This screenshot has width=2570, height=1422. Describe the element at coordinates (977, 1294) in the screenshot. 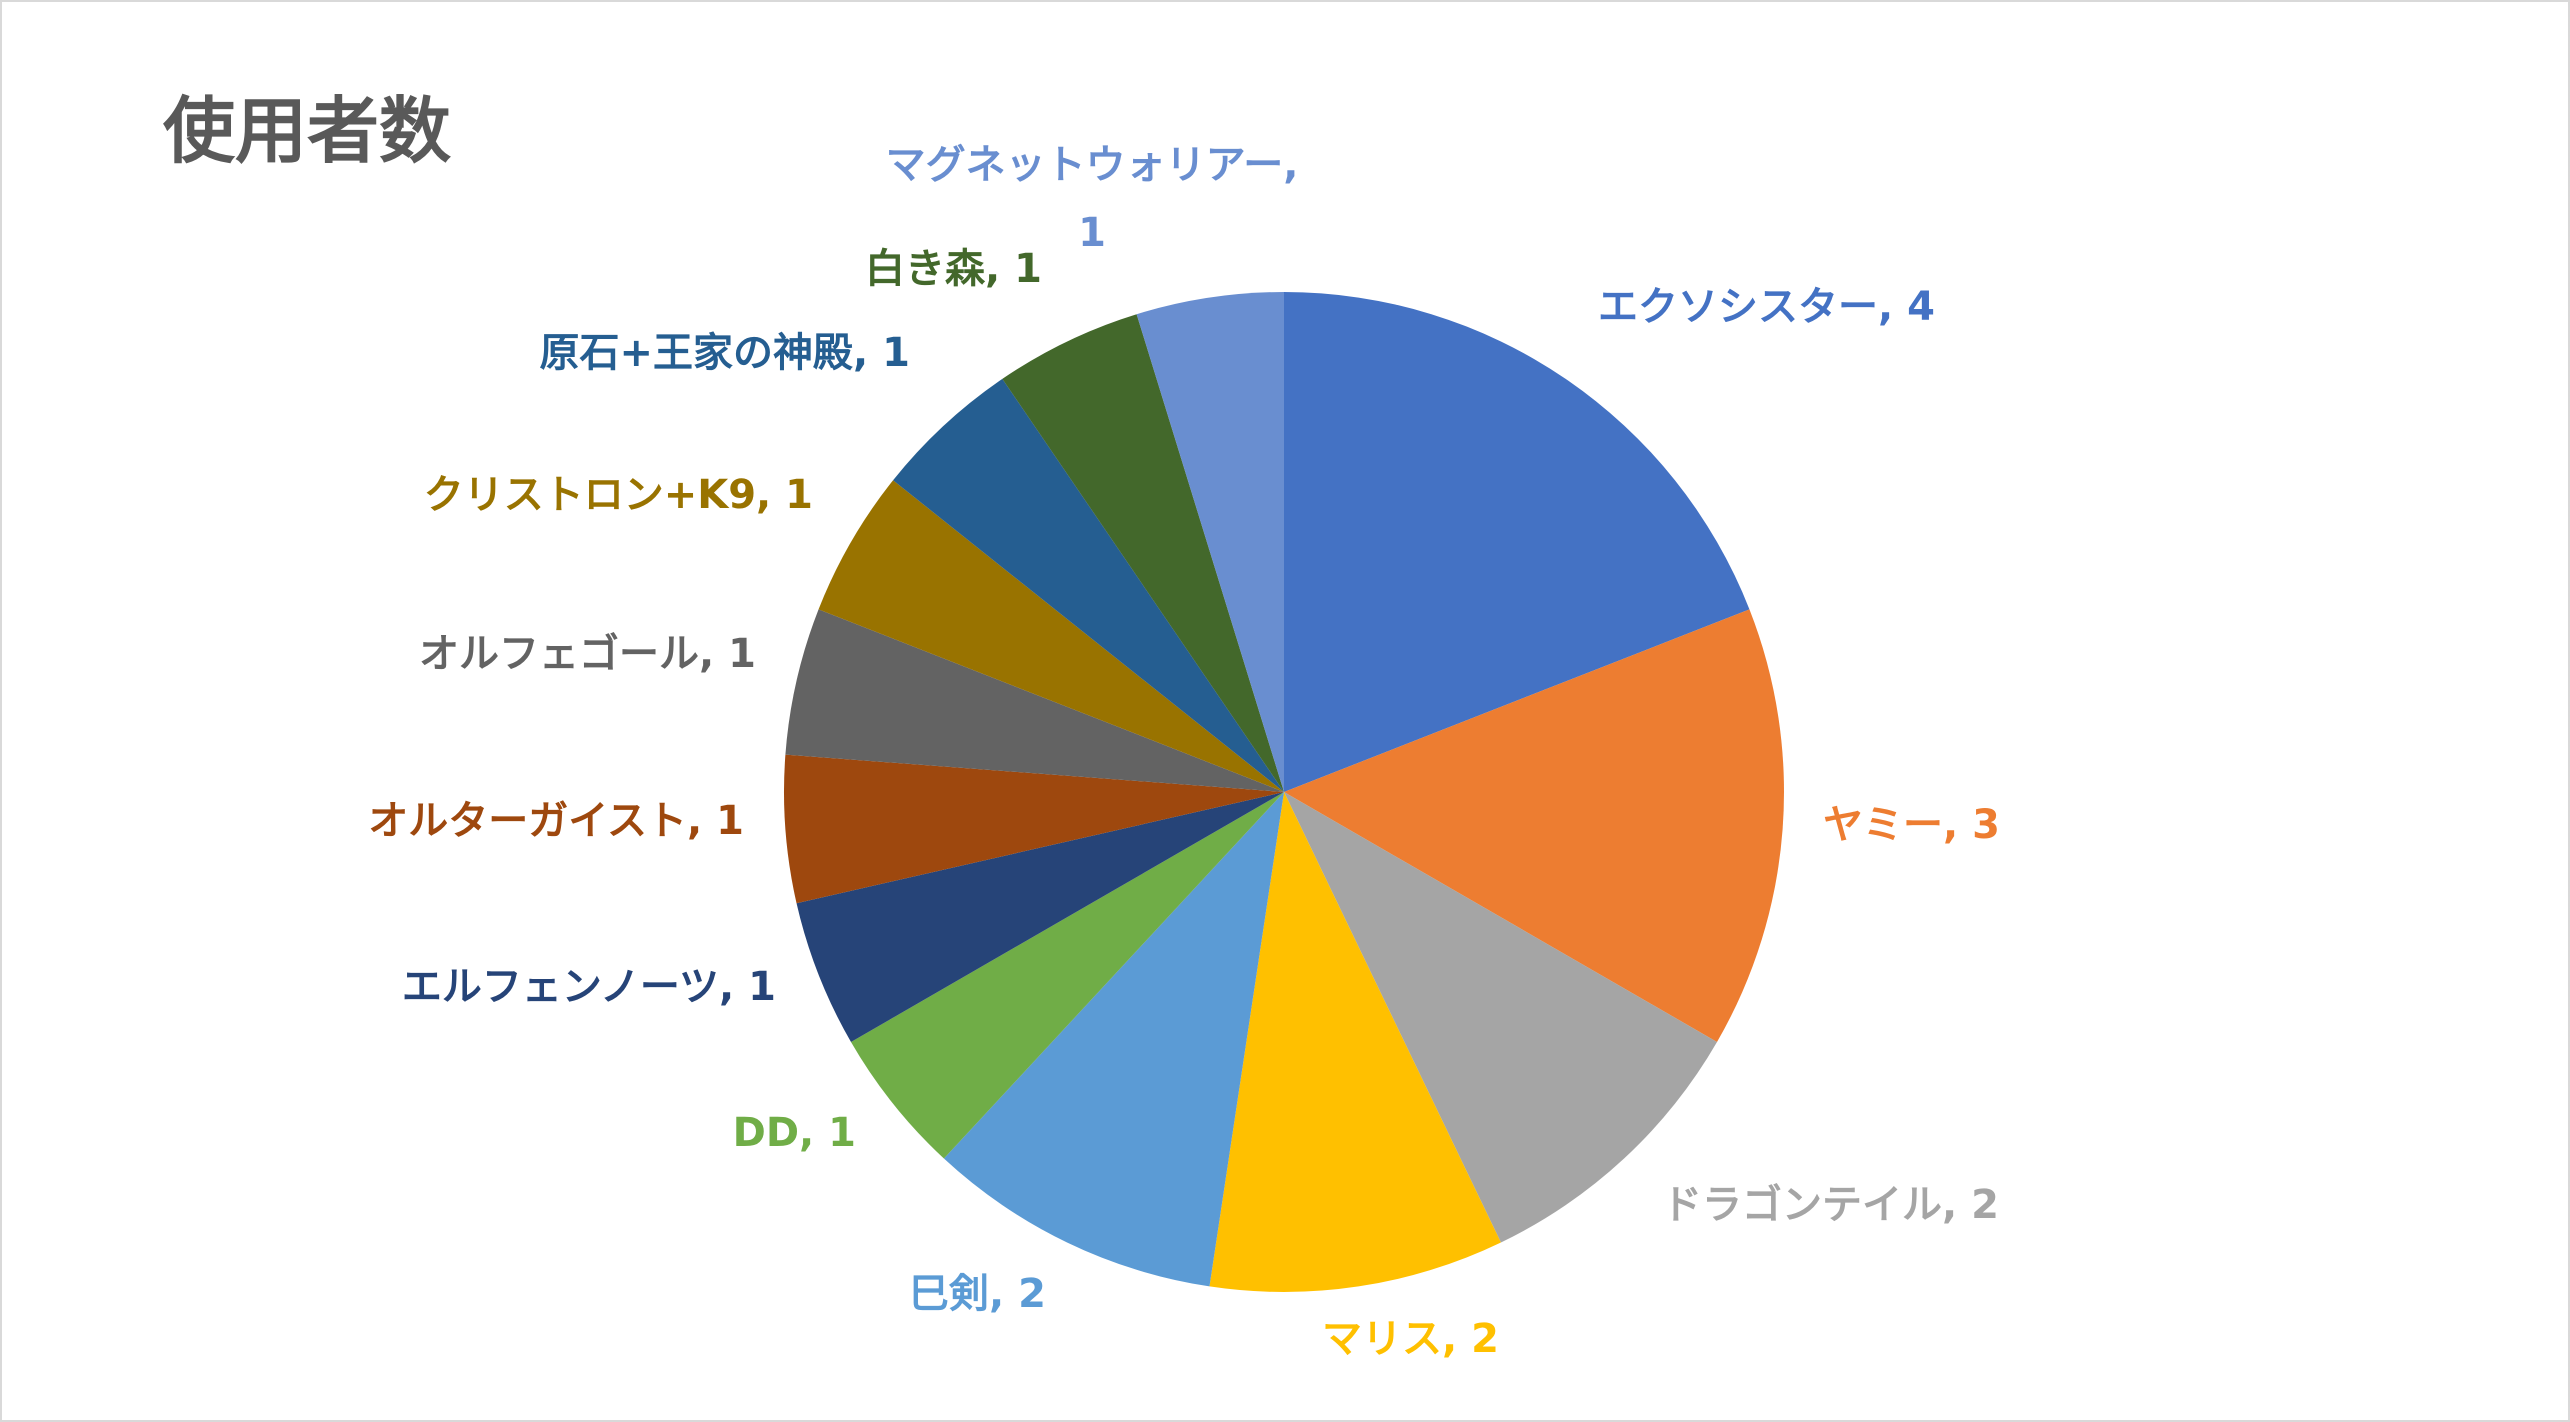

I see `slice-label-5: 巳剣, 2` at that location.